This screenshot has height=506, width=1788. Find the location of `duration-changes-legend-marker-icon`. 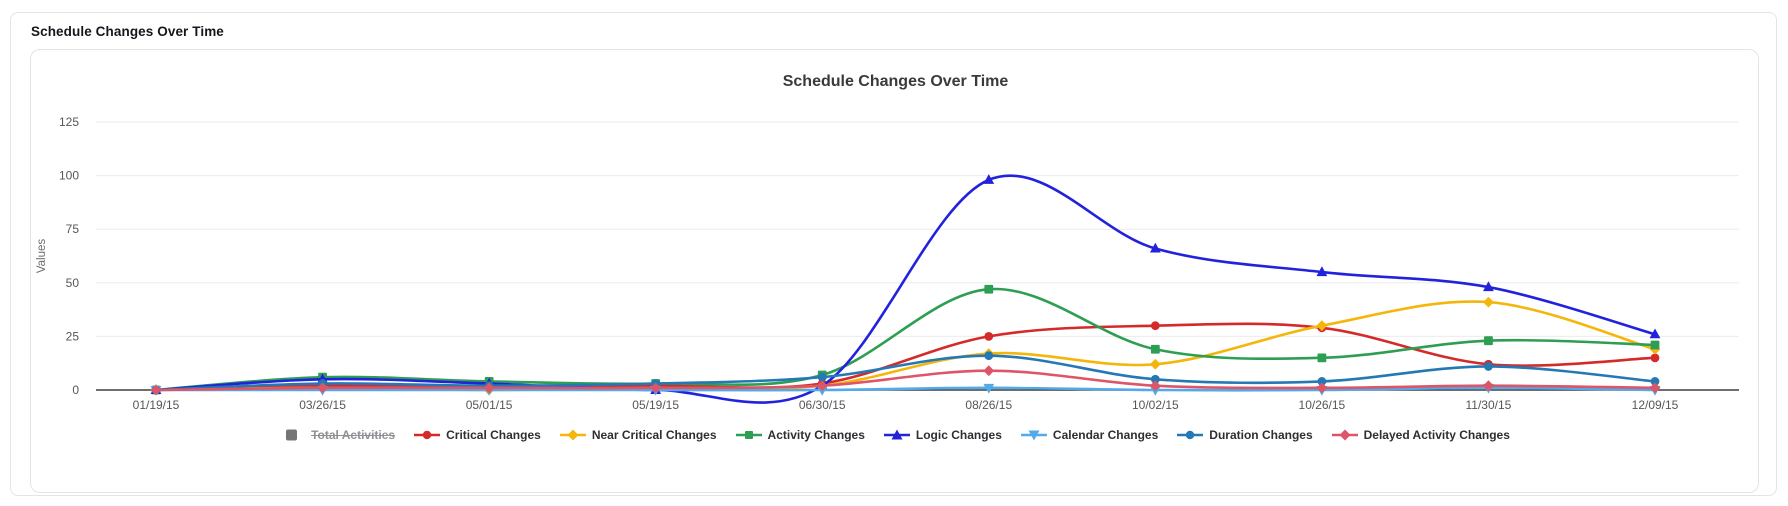

duration-changes-legend-marker-icon is located at coordinates (1190, 435).